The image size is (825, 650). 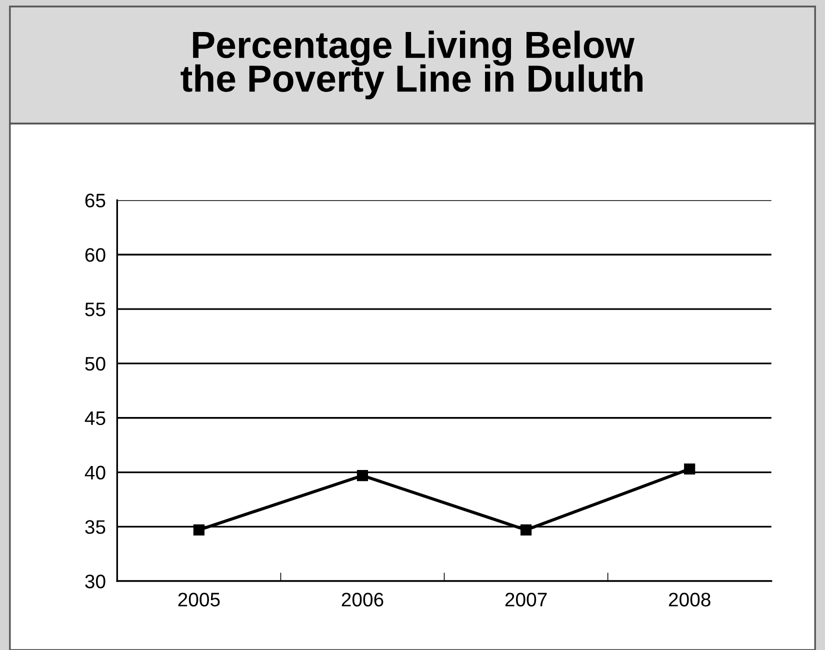 I want to click on x-tick-label: 2007, so click(x=526, y=599).